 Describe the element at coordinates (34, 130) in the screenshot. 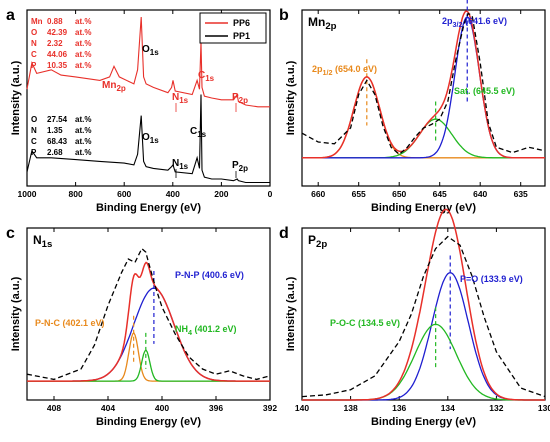

I see `composition-pp1-element: N` at that location.